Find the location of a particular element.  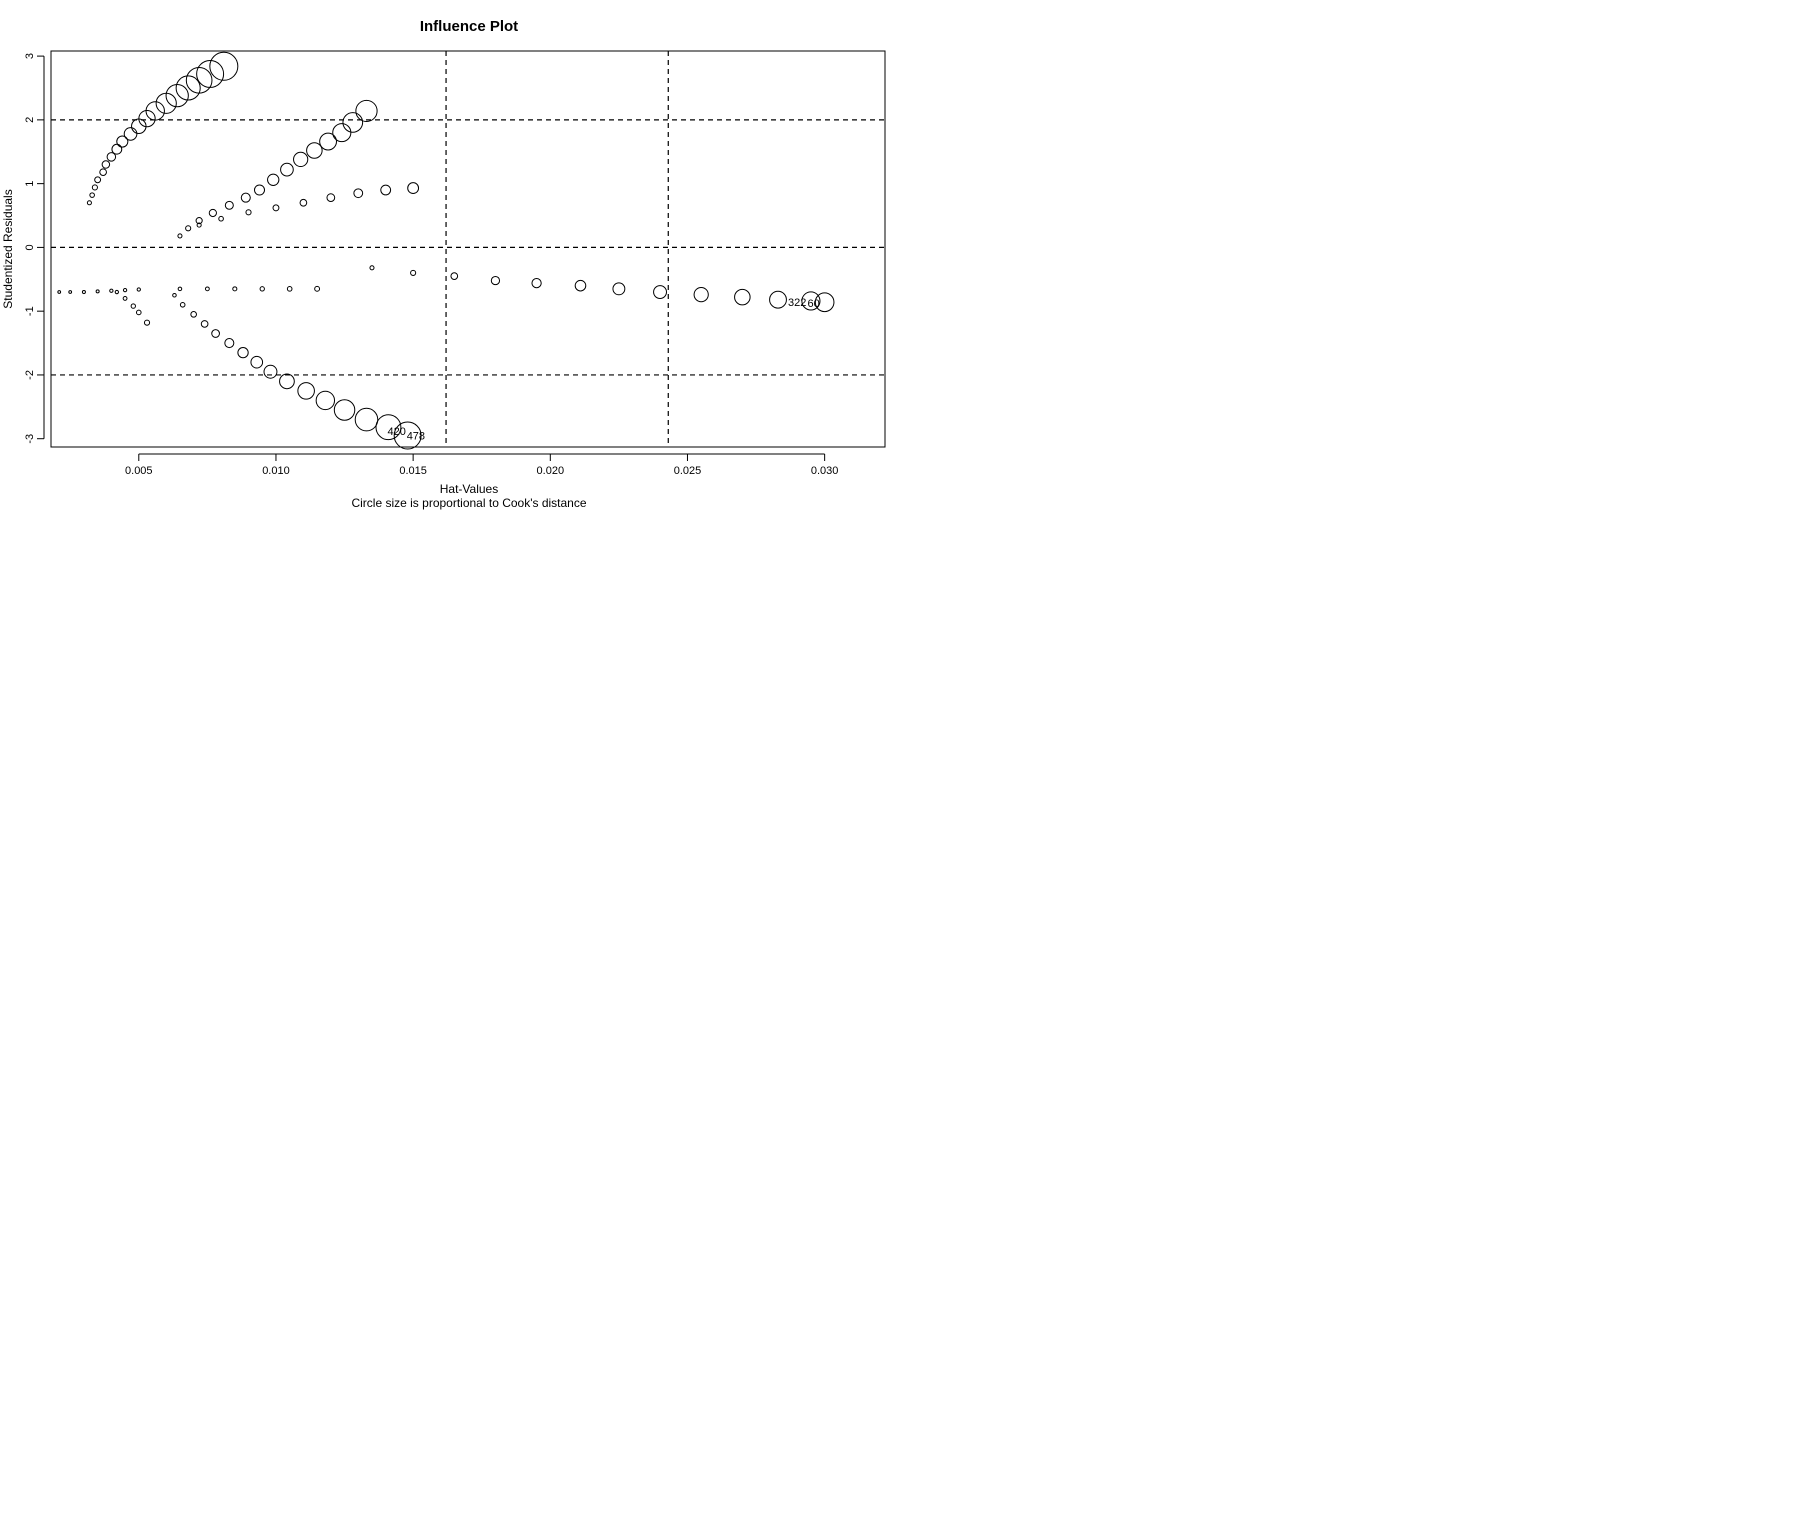

x-axis: 0.005 0.010 0.015 0.020 0.025 0.030 is located at coordinates (482, 465).